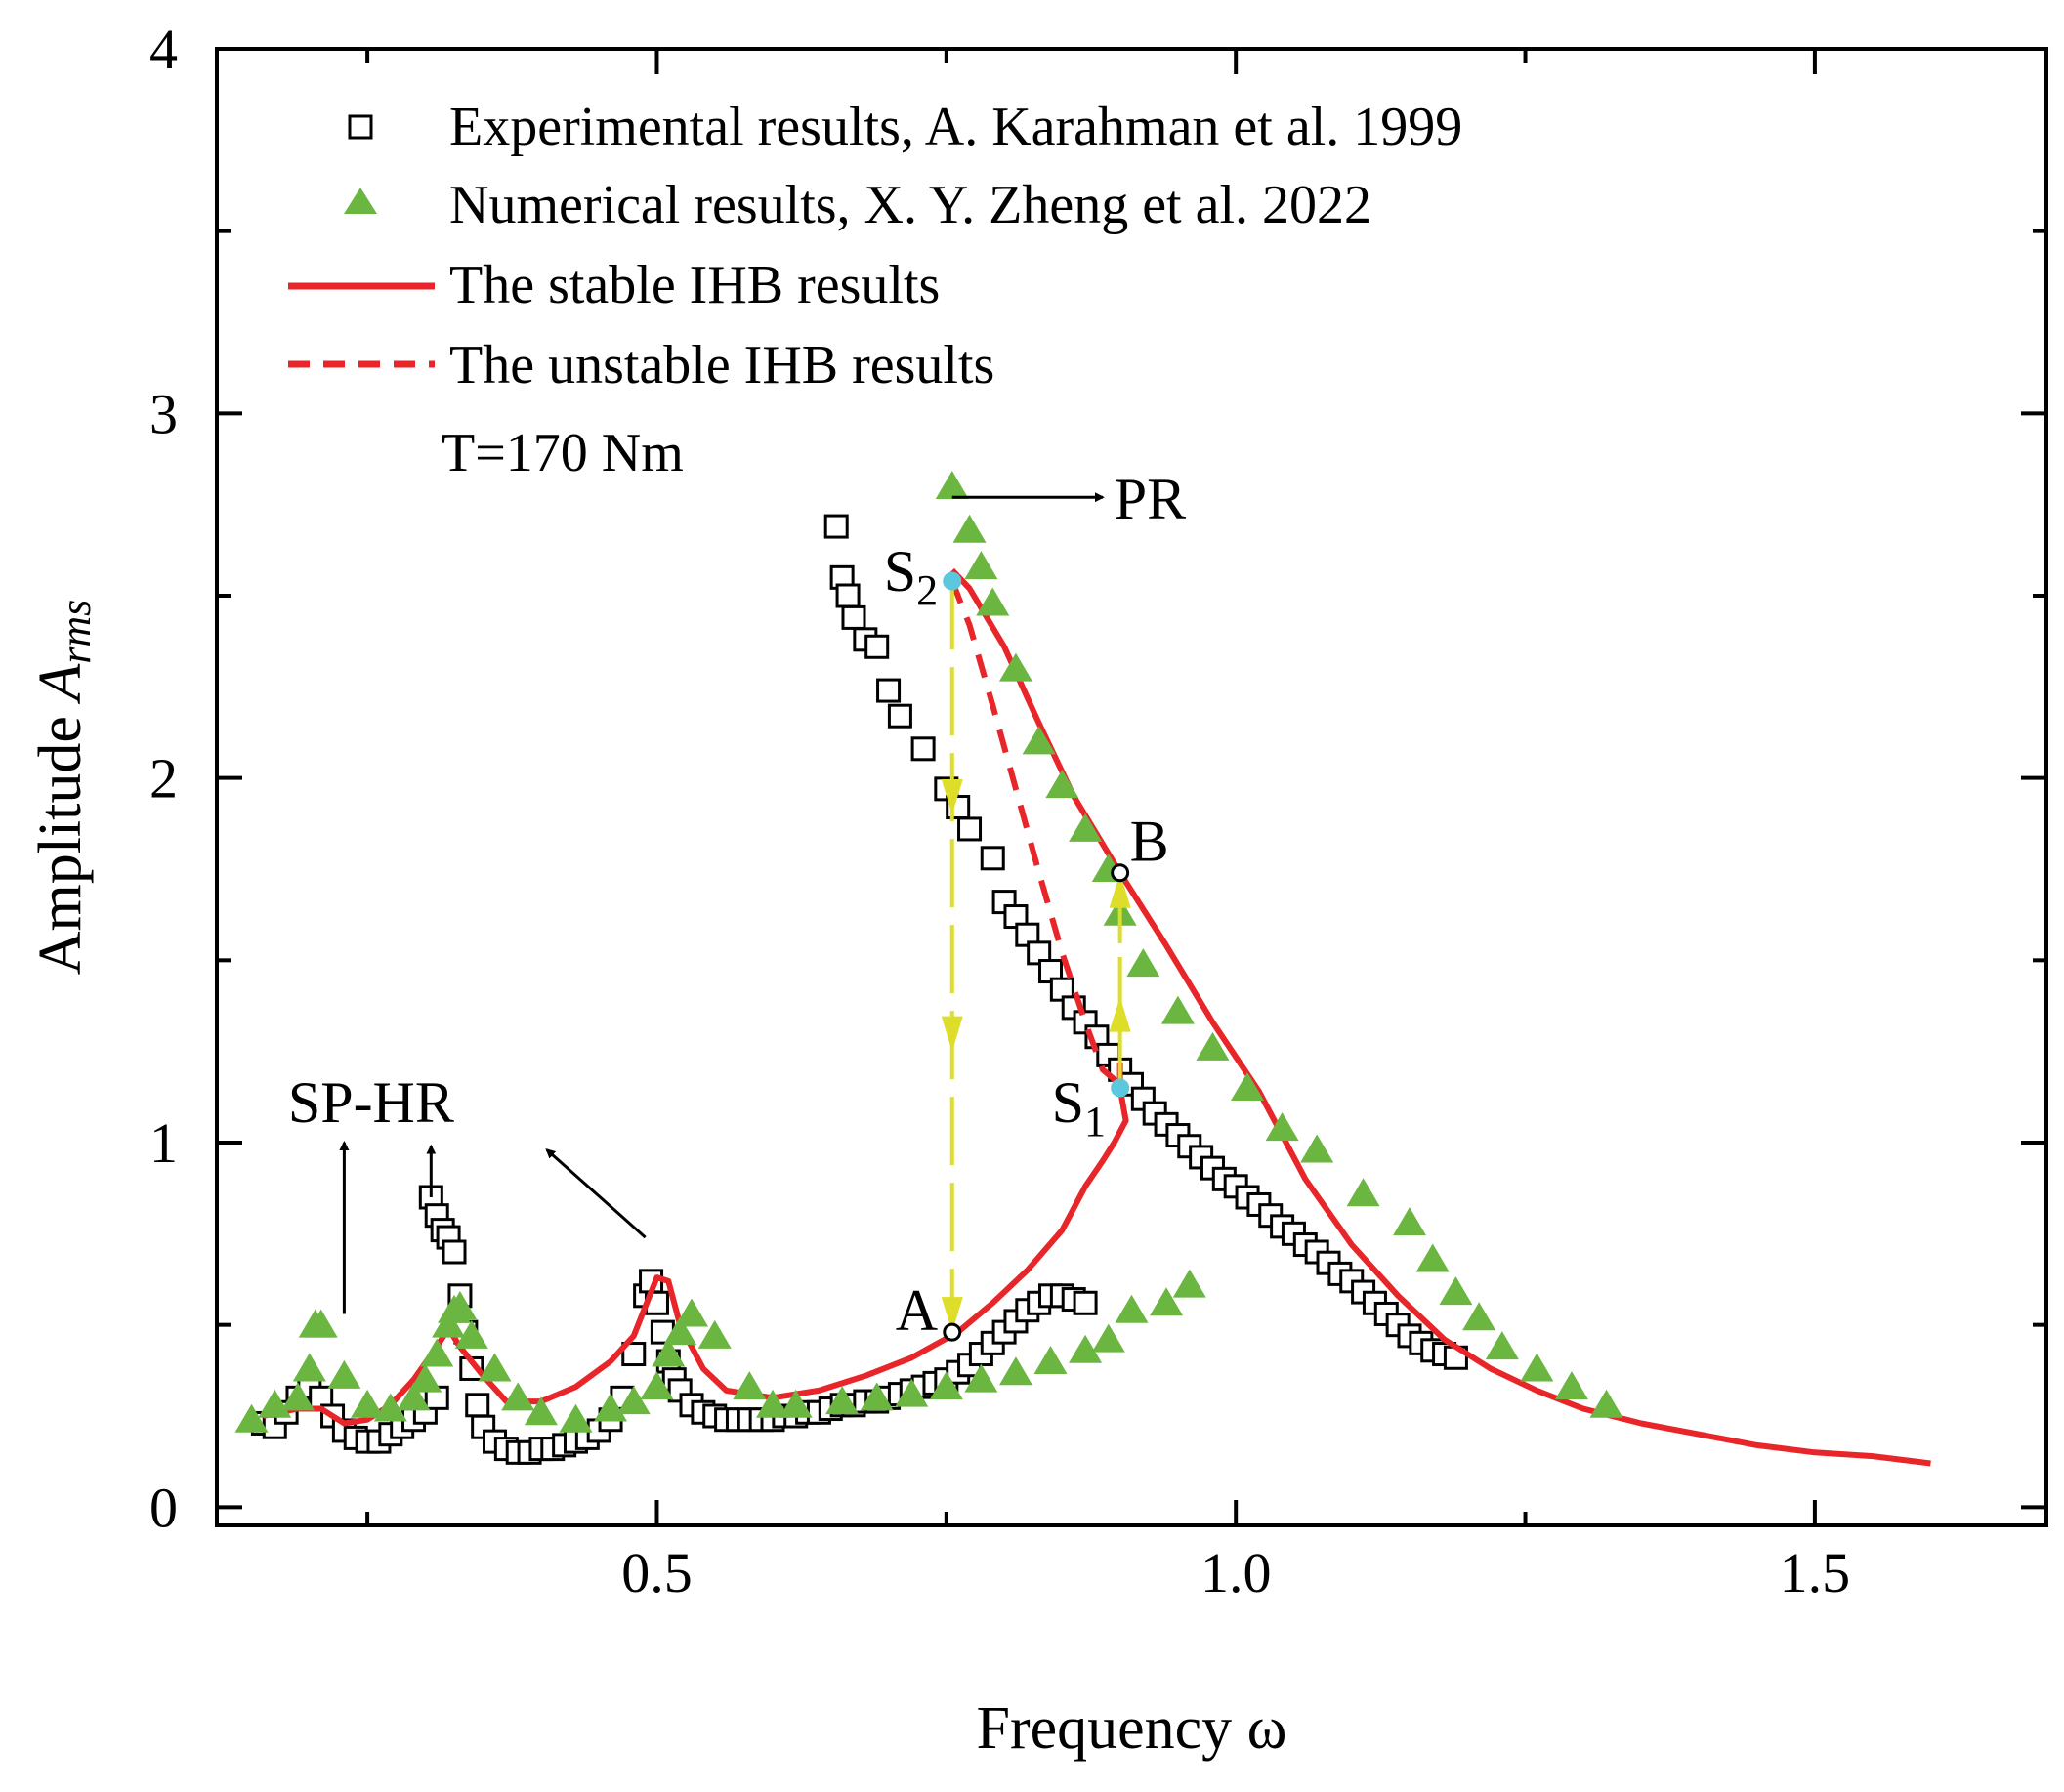 The width and height of the screenshot is (2064, 1792). Describe the element at coordinates (657, 1573) in the screenshot. I see `x-tick-label: 0.5` at that location.